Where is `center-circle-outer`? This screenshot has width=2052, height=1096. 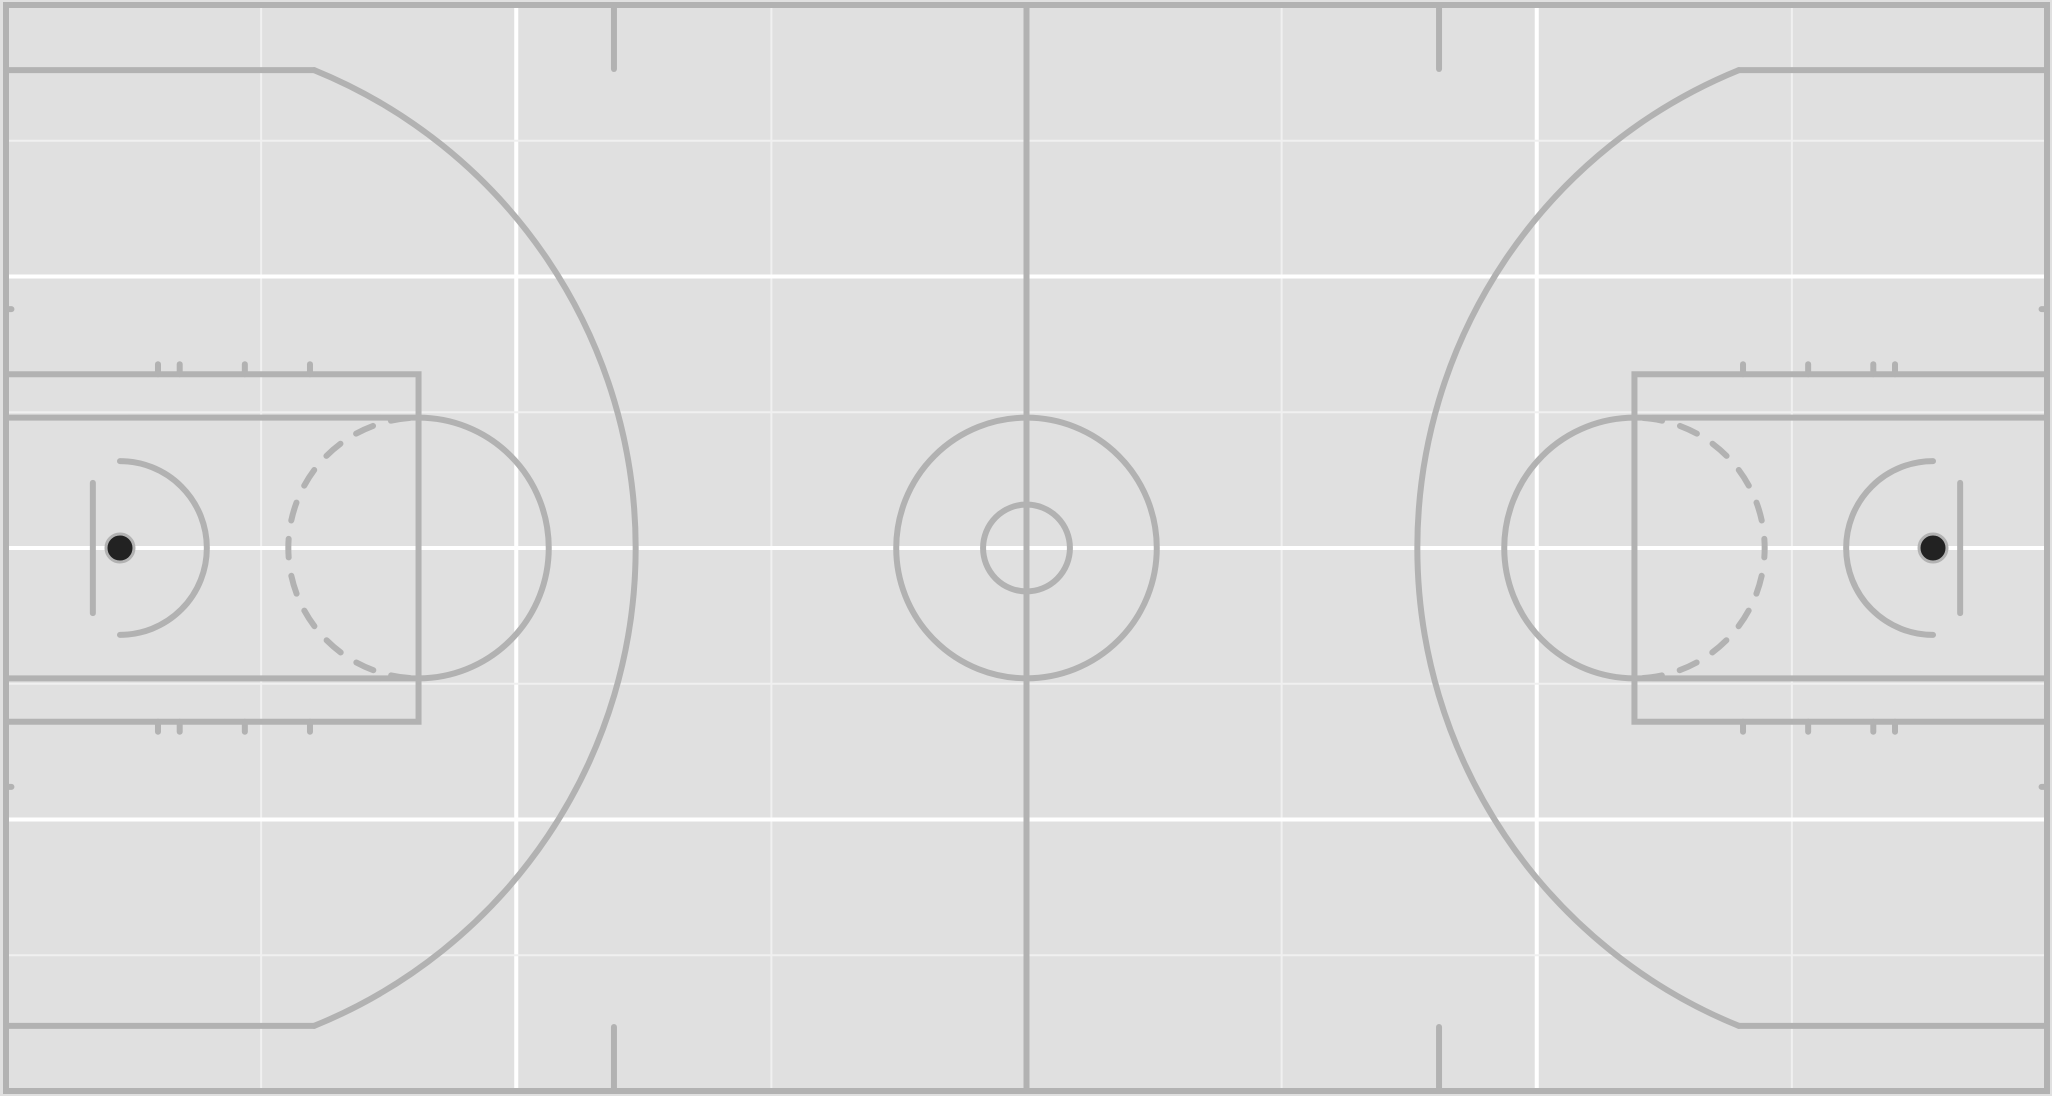
center-circle-outer is located at coordinates (1026, 548).